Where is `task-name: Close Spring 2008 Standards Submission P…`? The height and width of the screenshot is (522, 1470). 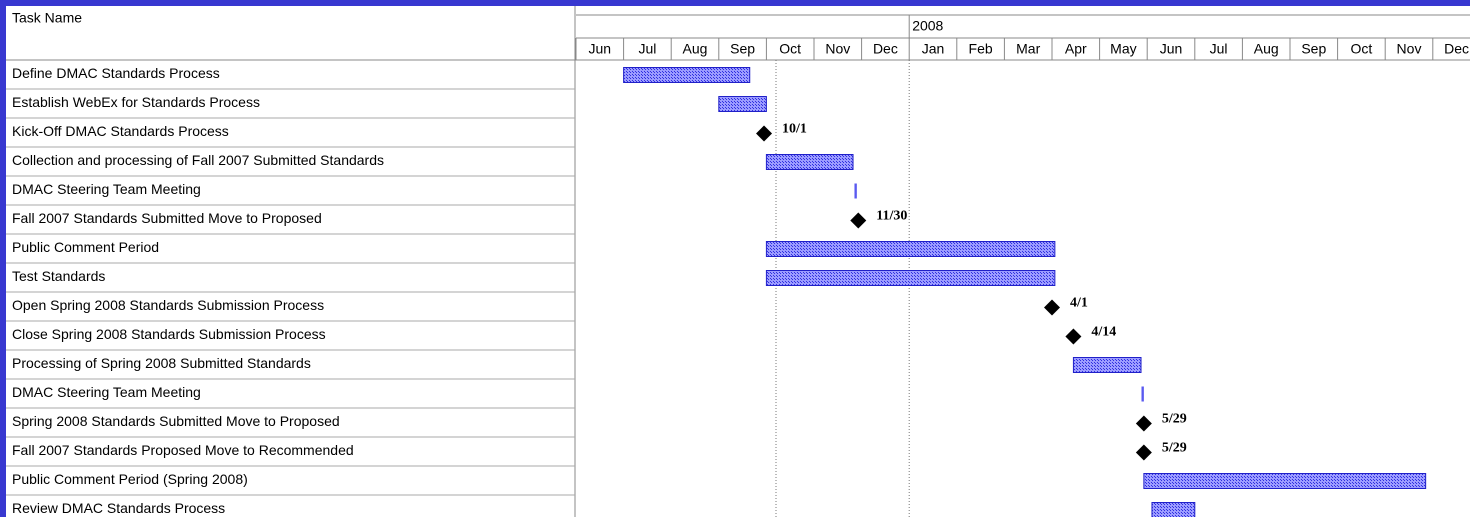 task-name: Close Spring 2008 Standards Submission P… is located at coordinates (169, 334).